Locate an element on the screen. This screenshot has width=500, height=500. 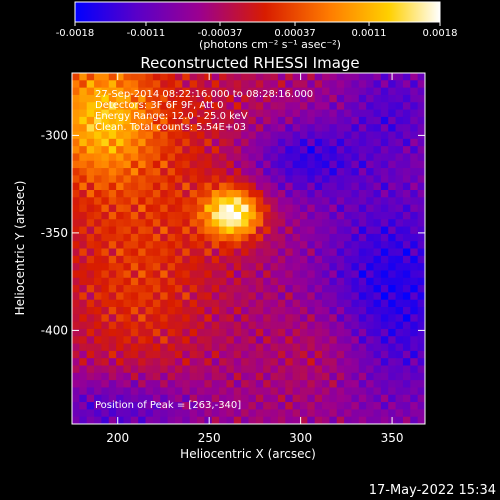
chart-title: Reconstructed RHESSI Image is located at coordinates (249, 63).